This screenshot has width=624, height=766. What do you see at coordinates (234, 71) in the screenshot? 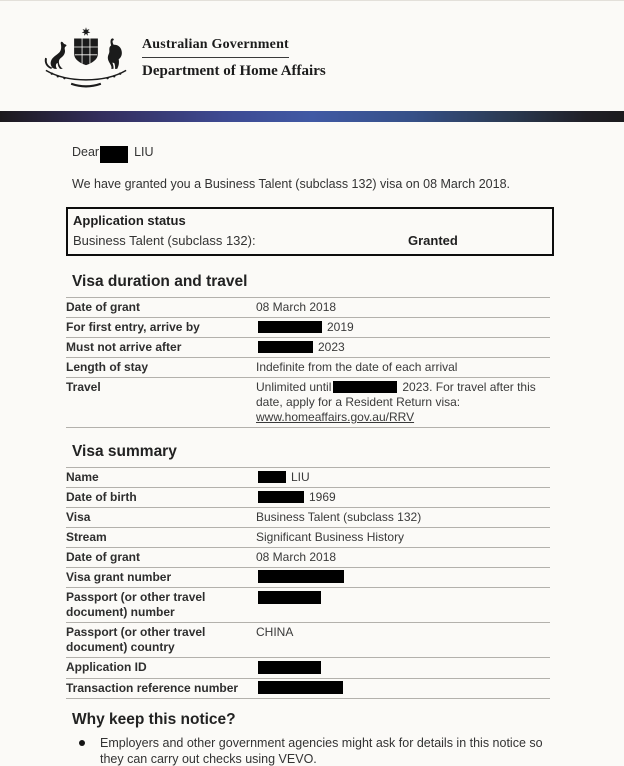
I see `department-title: Department of Home Affairs` at bounding box center [234, 71].